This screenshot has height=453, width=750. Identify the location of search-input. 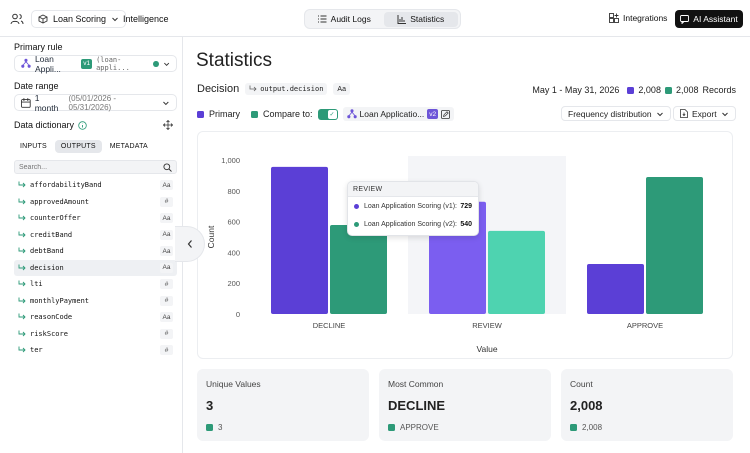
(89, 167).